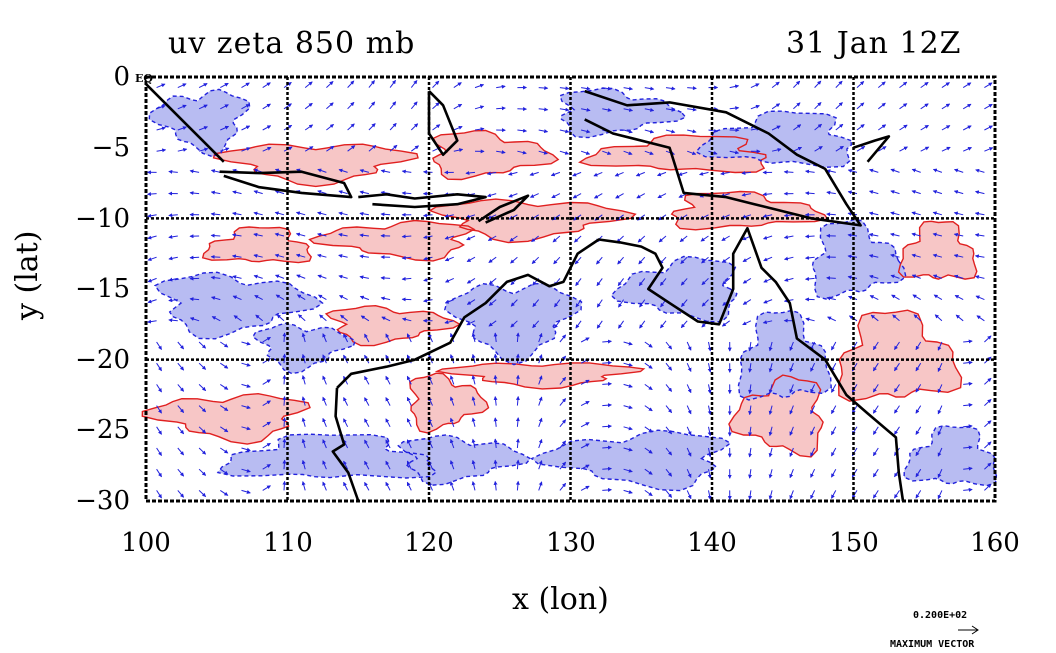  I want to click on positive-vorticity-area, so click(315, 165).